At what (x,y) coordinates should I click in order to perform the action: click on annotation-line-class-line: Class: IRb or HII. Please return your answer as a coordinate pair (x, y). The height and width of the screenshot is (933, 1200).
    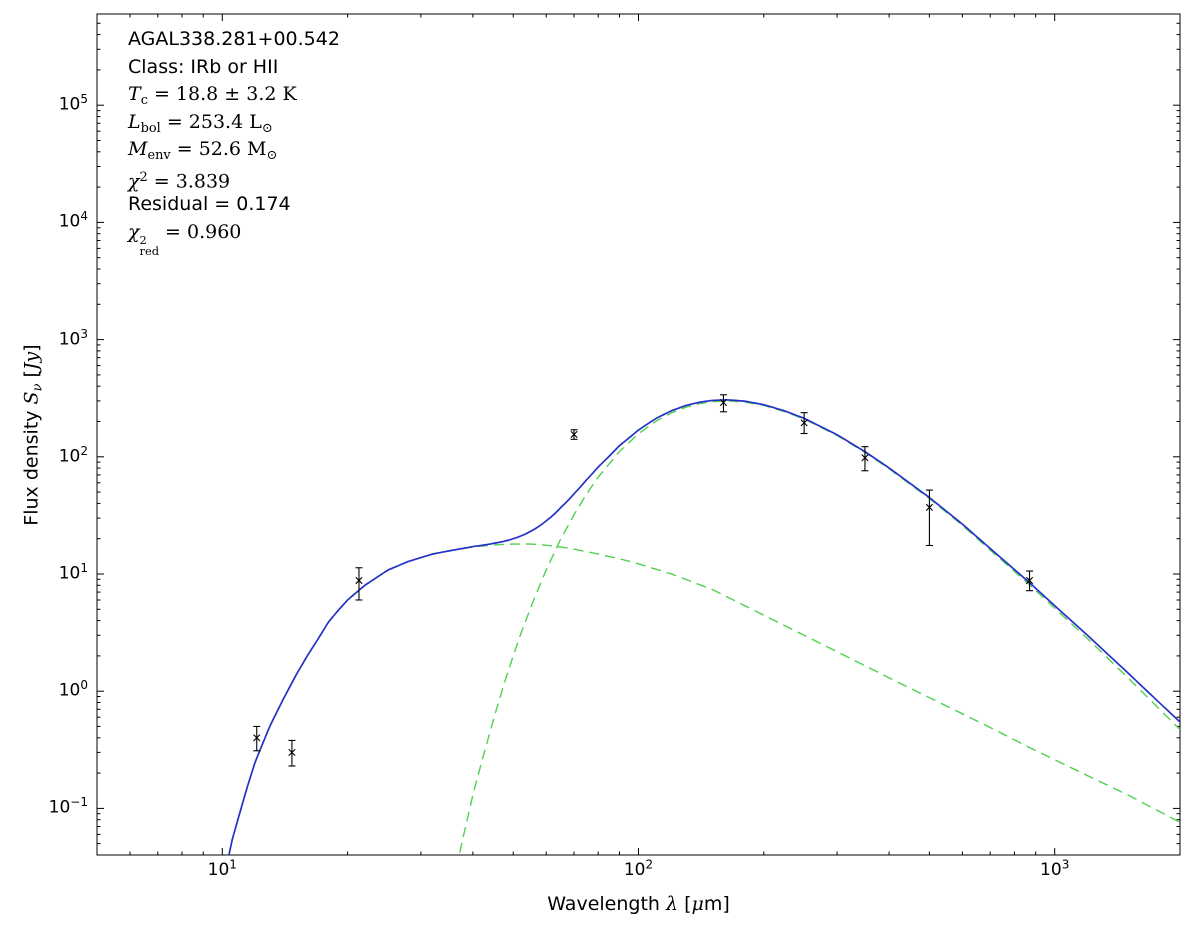
    Looking at the image, I should click on (234, 68).